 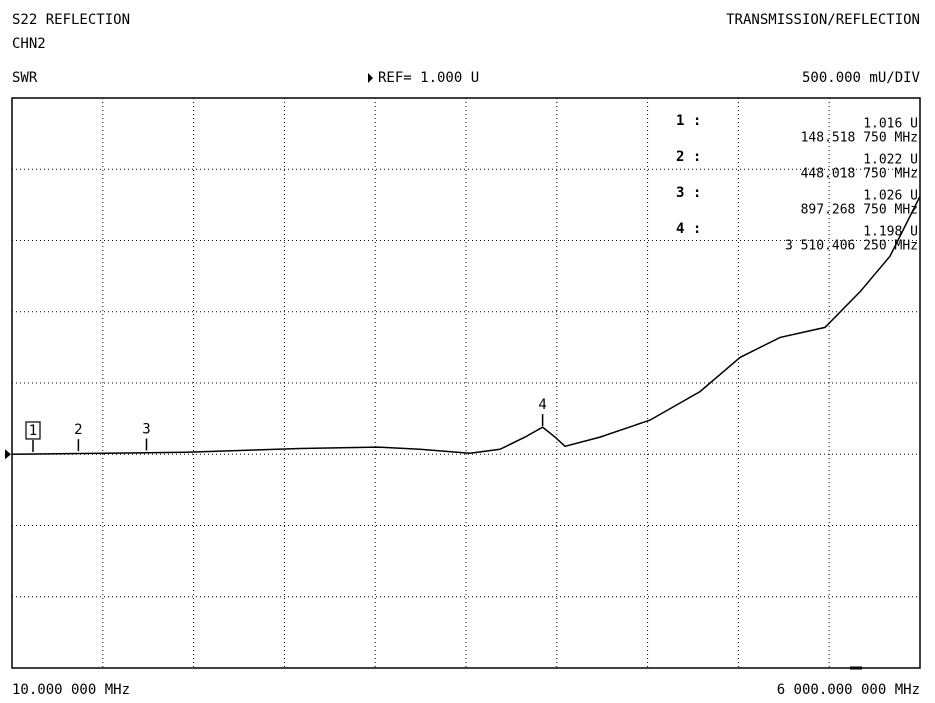 What do you see at coordinates (25, 78) in the screenshot?
I see `format-label: SWR` at bounding box center [25, 78].